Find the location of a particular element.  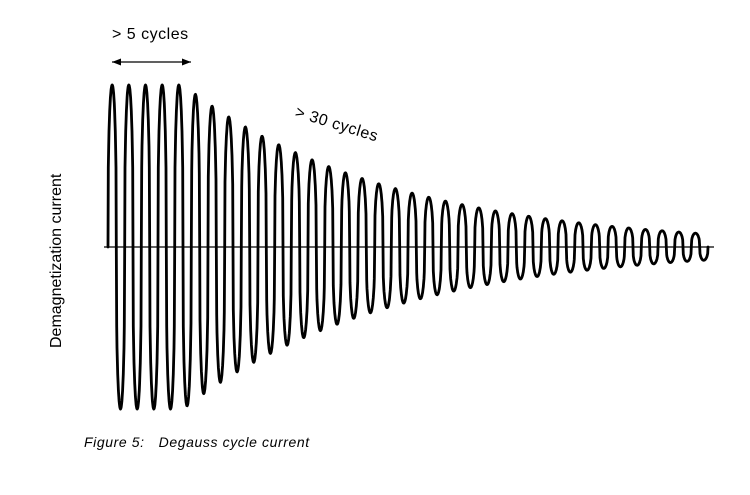

arrow-right-head is located at coordinates (186, 62).